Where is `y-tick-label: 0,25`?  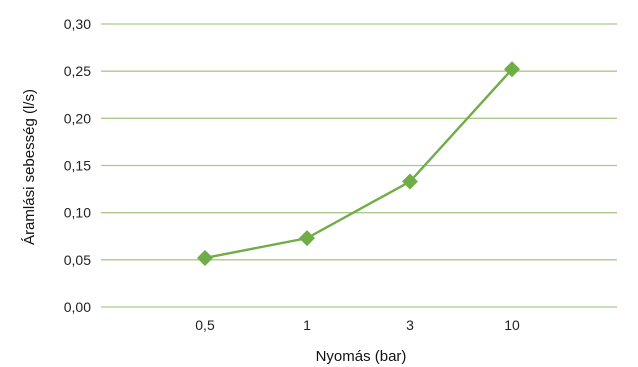 y-tick-label: 0,25 is located at coordinates (77, 71).